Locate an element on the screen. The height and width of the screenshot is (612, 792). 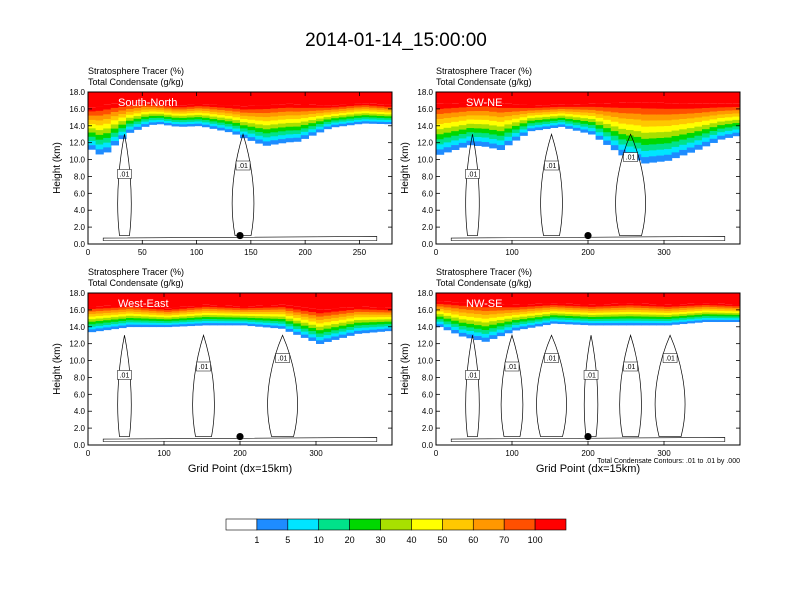
location-marker is located at coordinates (588, 436).